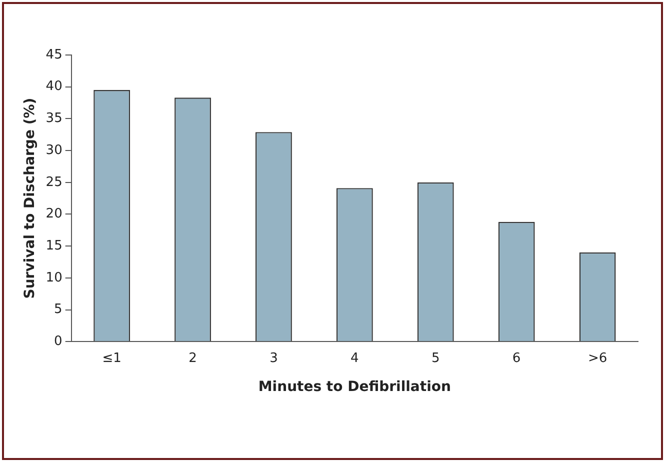  What do you see at coordinates (274, 358) in the screenshot?
I see `x-tick-label: 3` at bounding box center [274, 358].